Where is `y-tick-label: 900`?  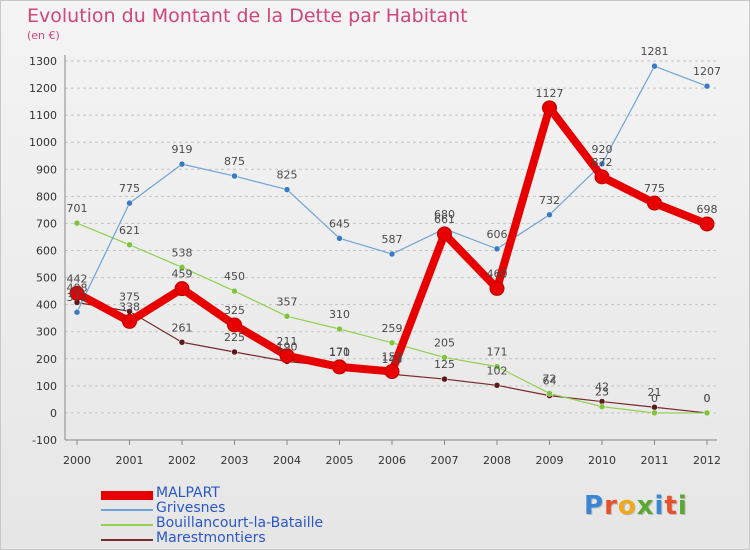
y-tick-label: 900 is located at coordinates (46, 169).